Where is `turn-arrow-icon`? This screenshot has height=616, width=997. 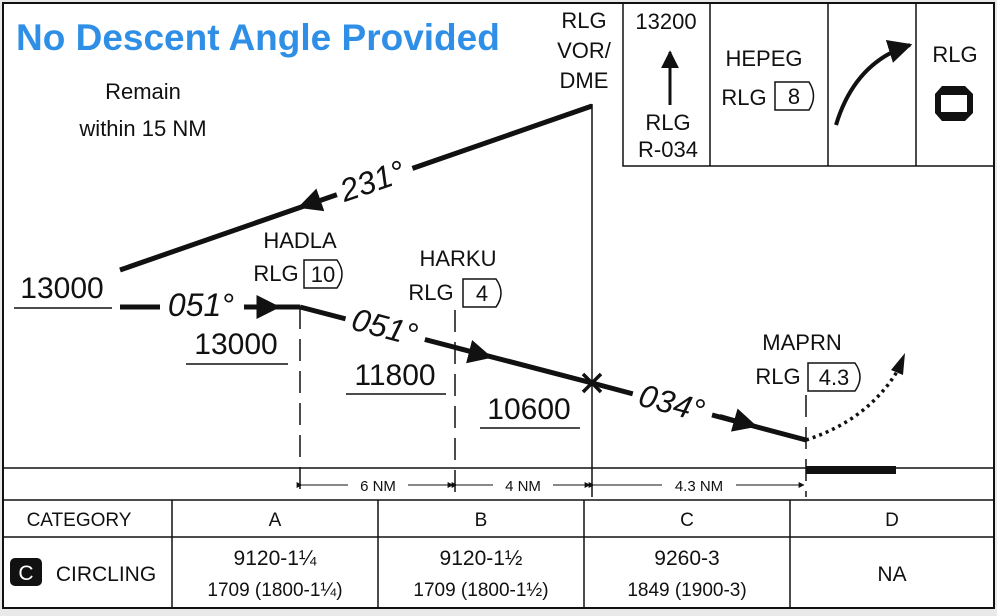 turn-arrow-icon is located at coordinates (873, 82).